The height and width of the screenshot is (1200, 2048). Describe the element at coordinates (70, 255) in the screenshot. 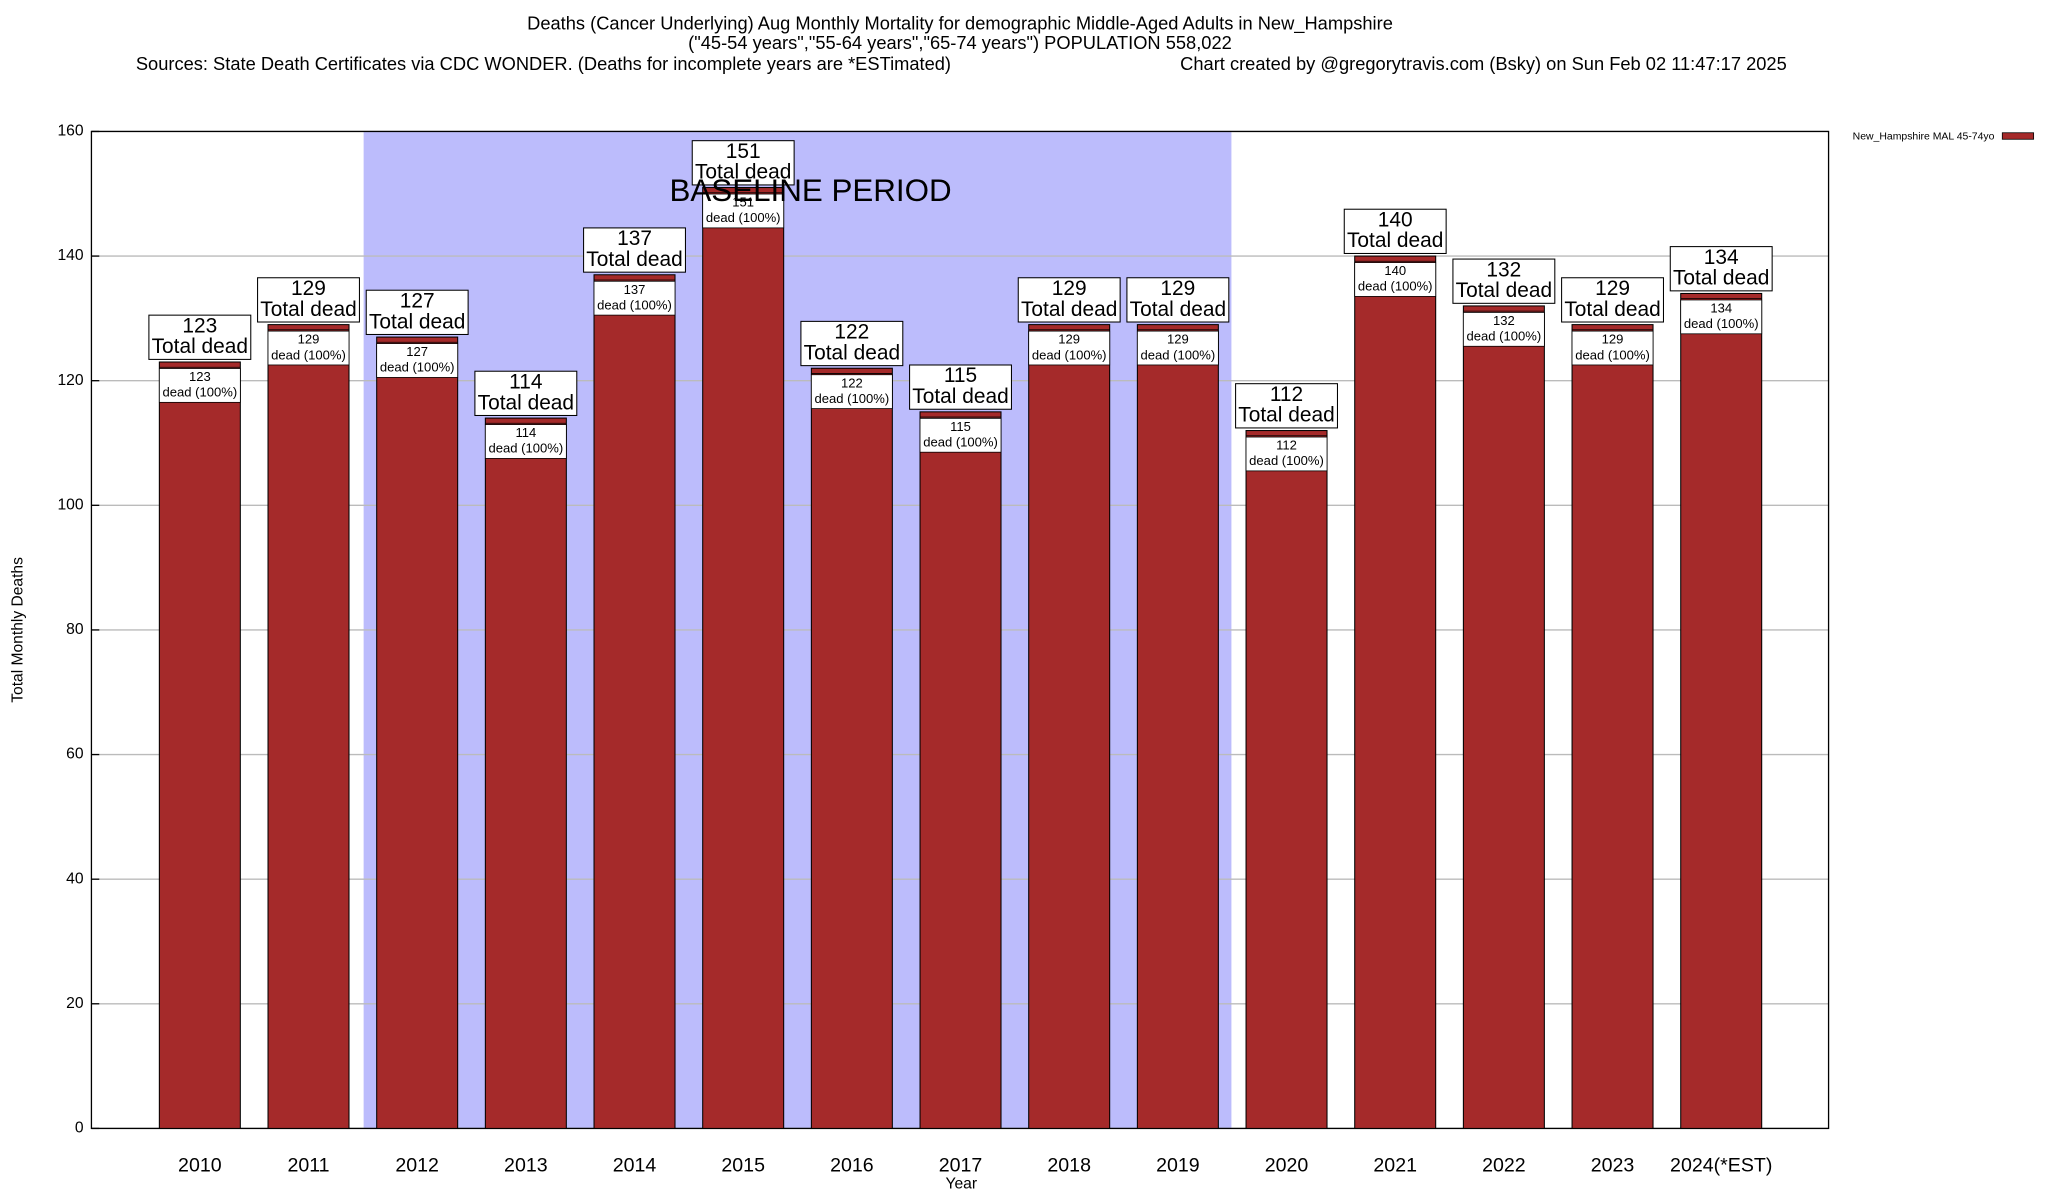

I see `y-tick-label: 140` at that location.